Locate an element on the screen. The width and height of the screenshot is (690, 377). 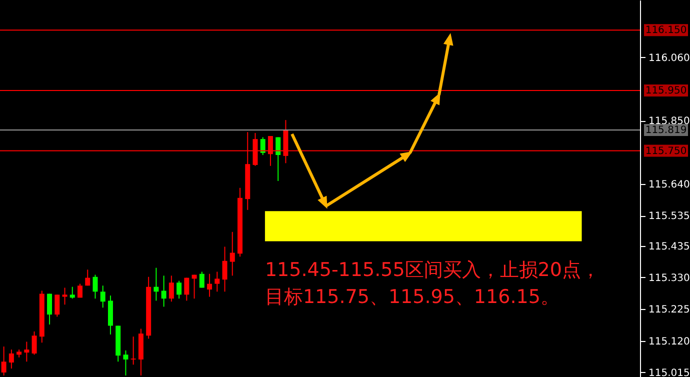
y-tick-label: 115.225 is located at coordinates (669, 310).